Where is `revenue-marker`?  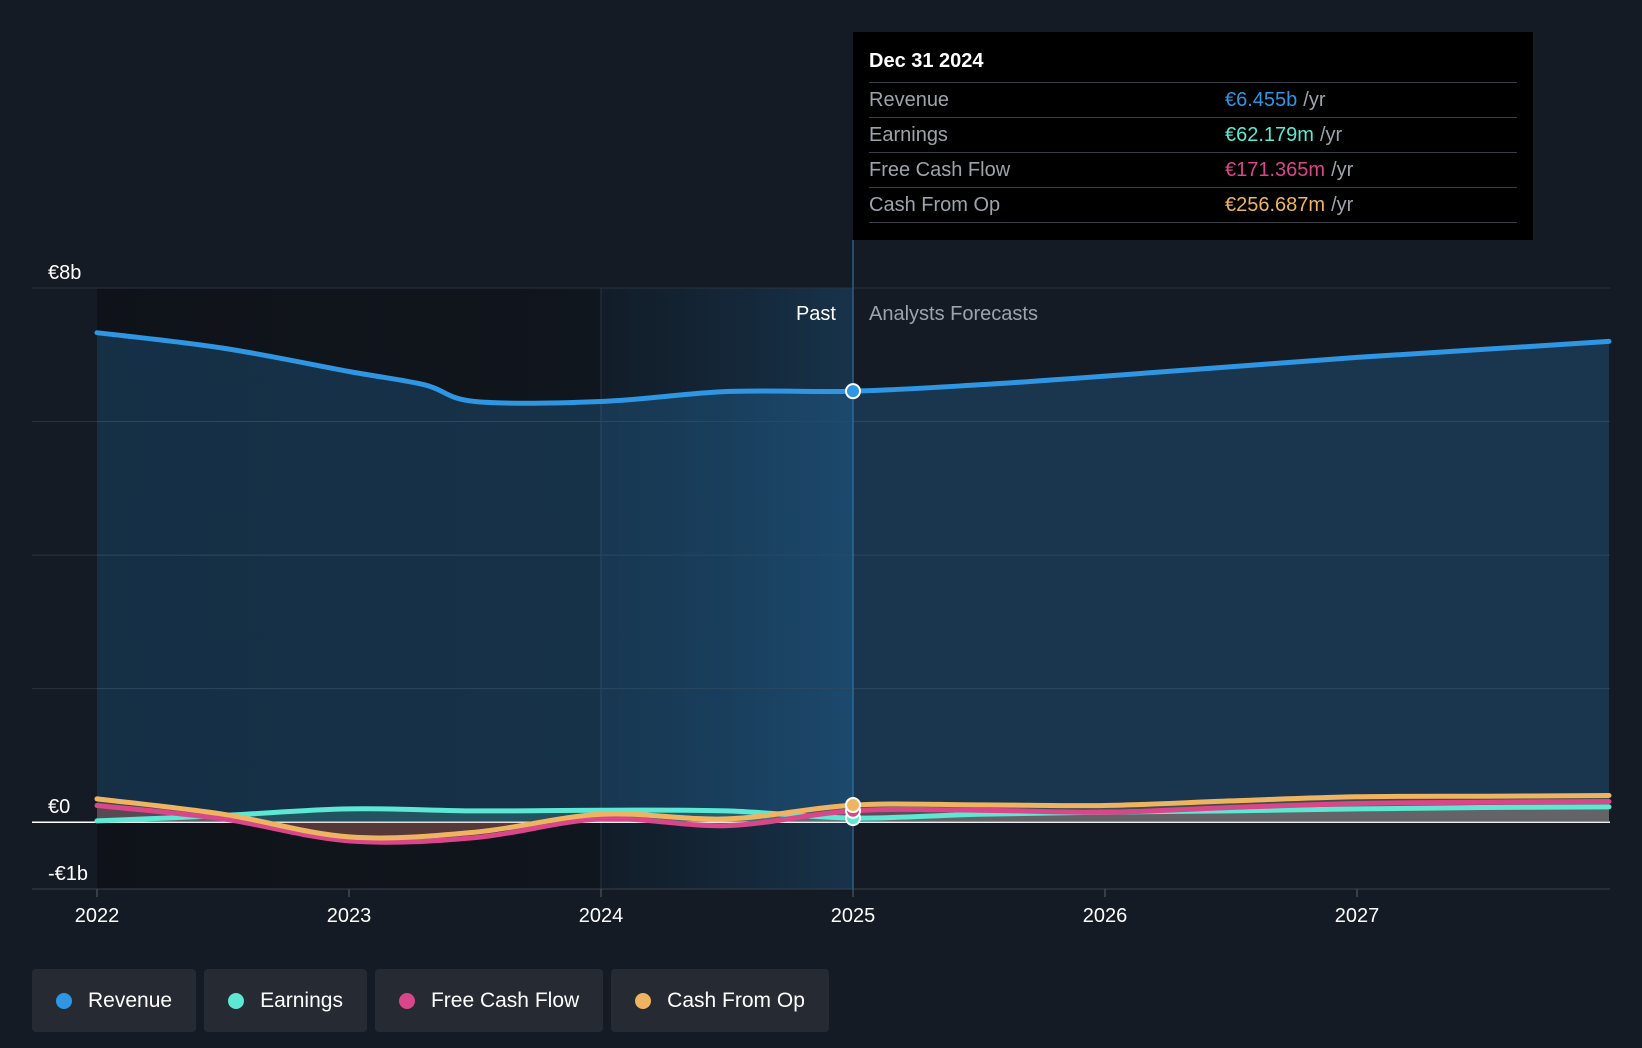
revenue-marker is located at coordinates (853, 391).